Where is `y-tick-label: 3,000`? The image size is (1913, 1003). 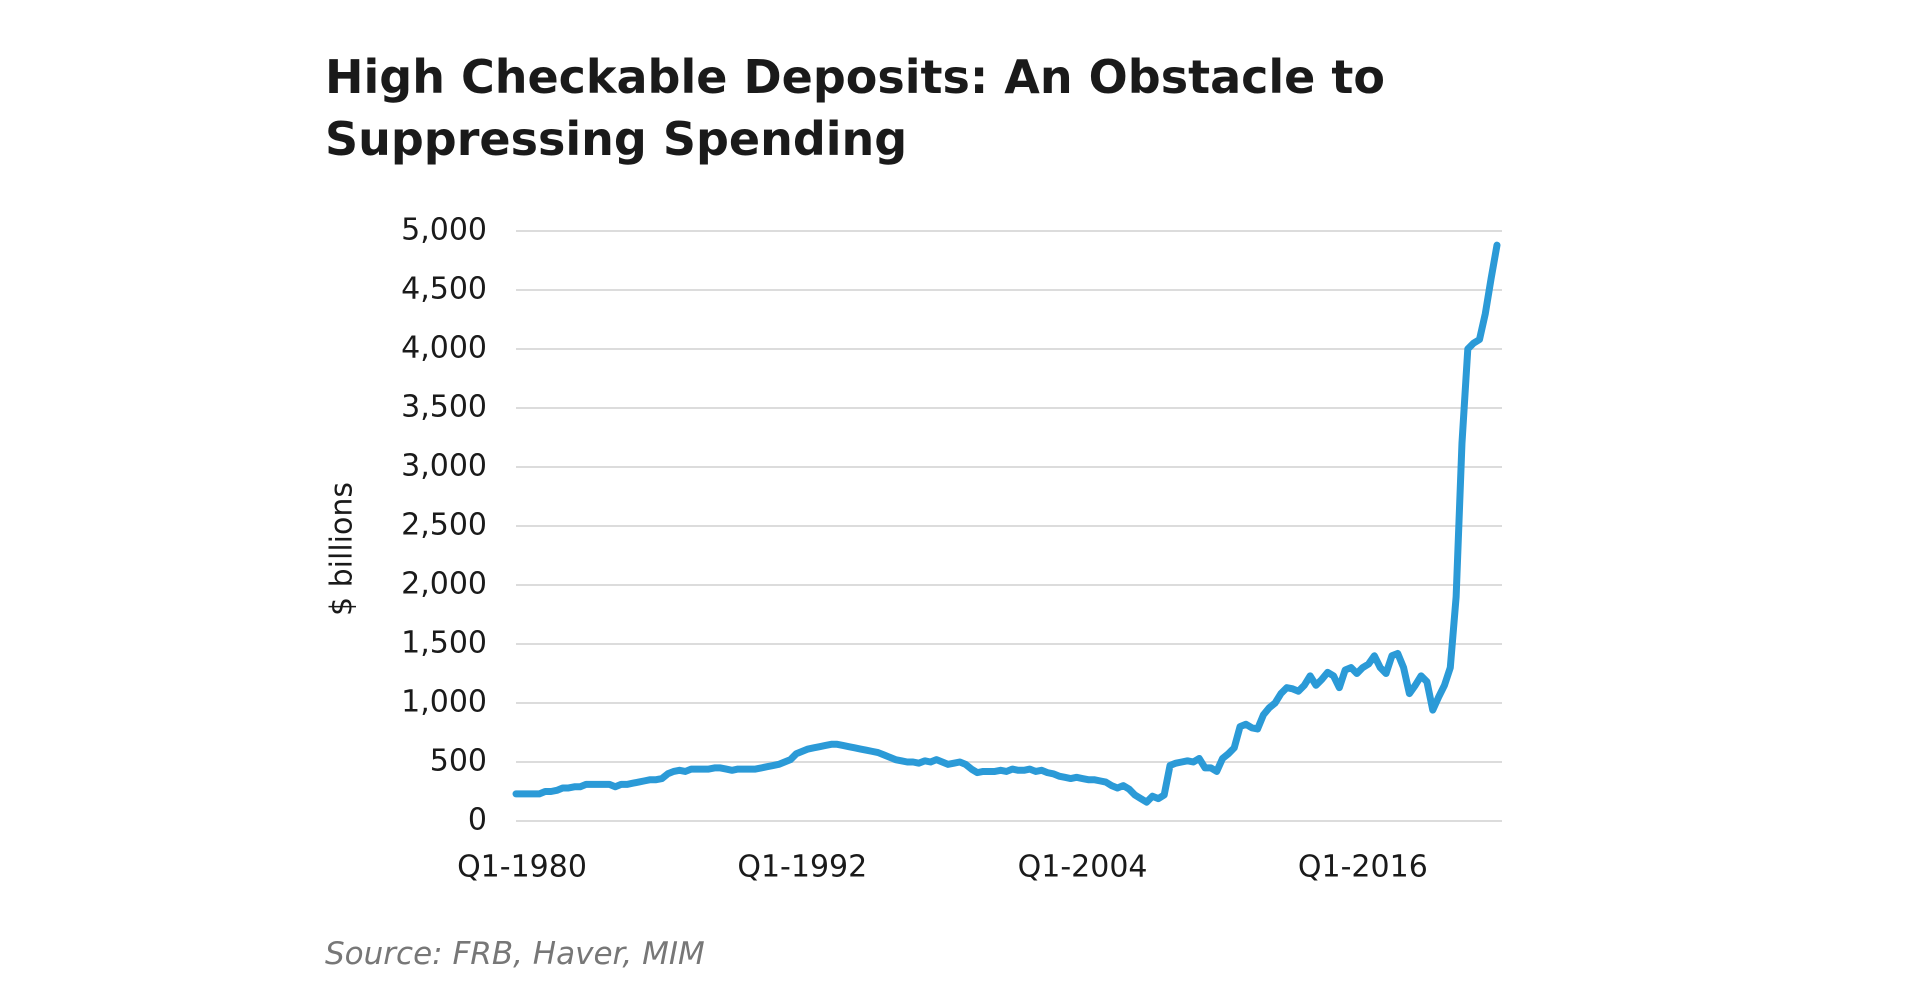
y-tick-label: 3,000 is located at coordinates (444, 466).